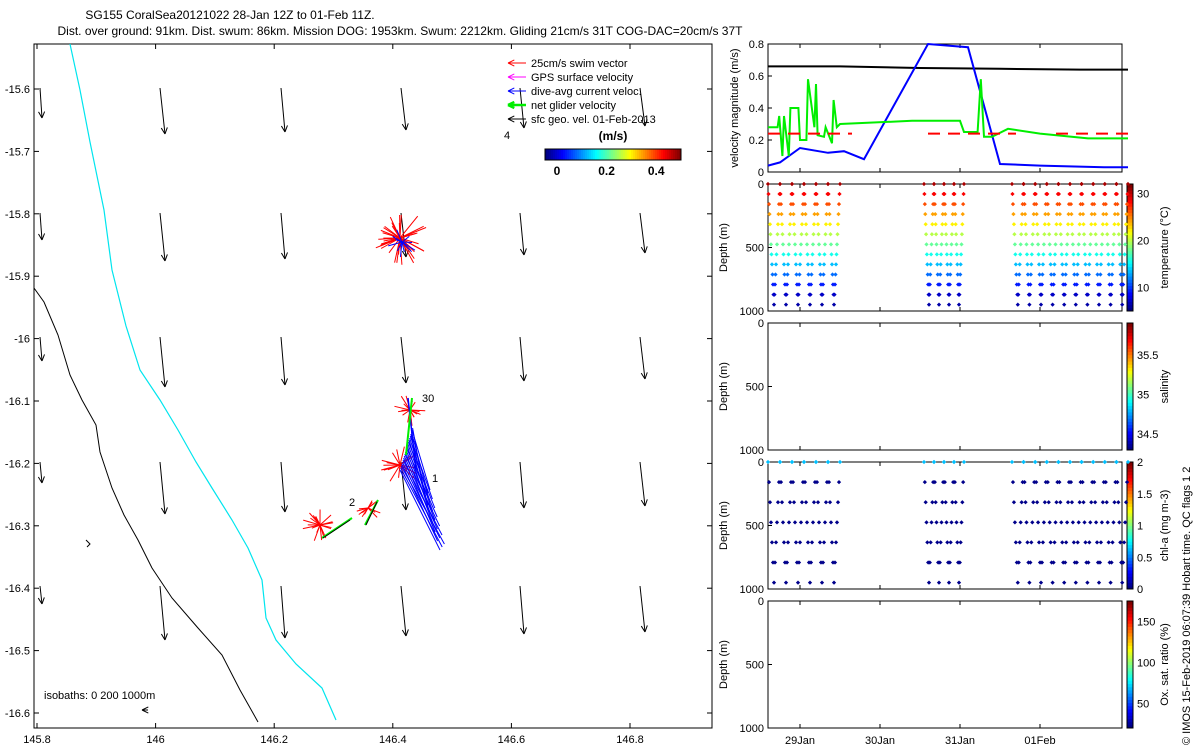  I want to click on panel-frame, so click(945, 386).